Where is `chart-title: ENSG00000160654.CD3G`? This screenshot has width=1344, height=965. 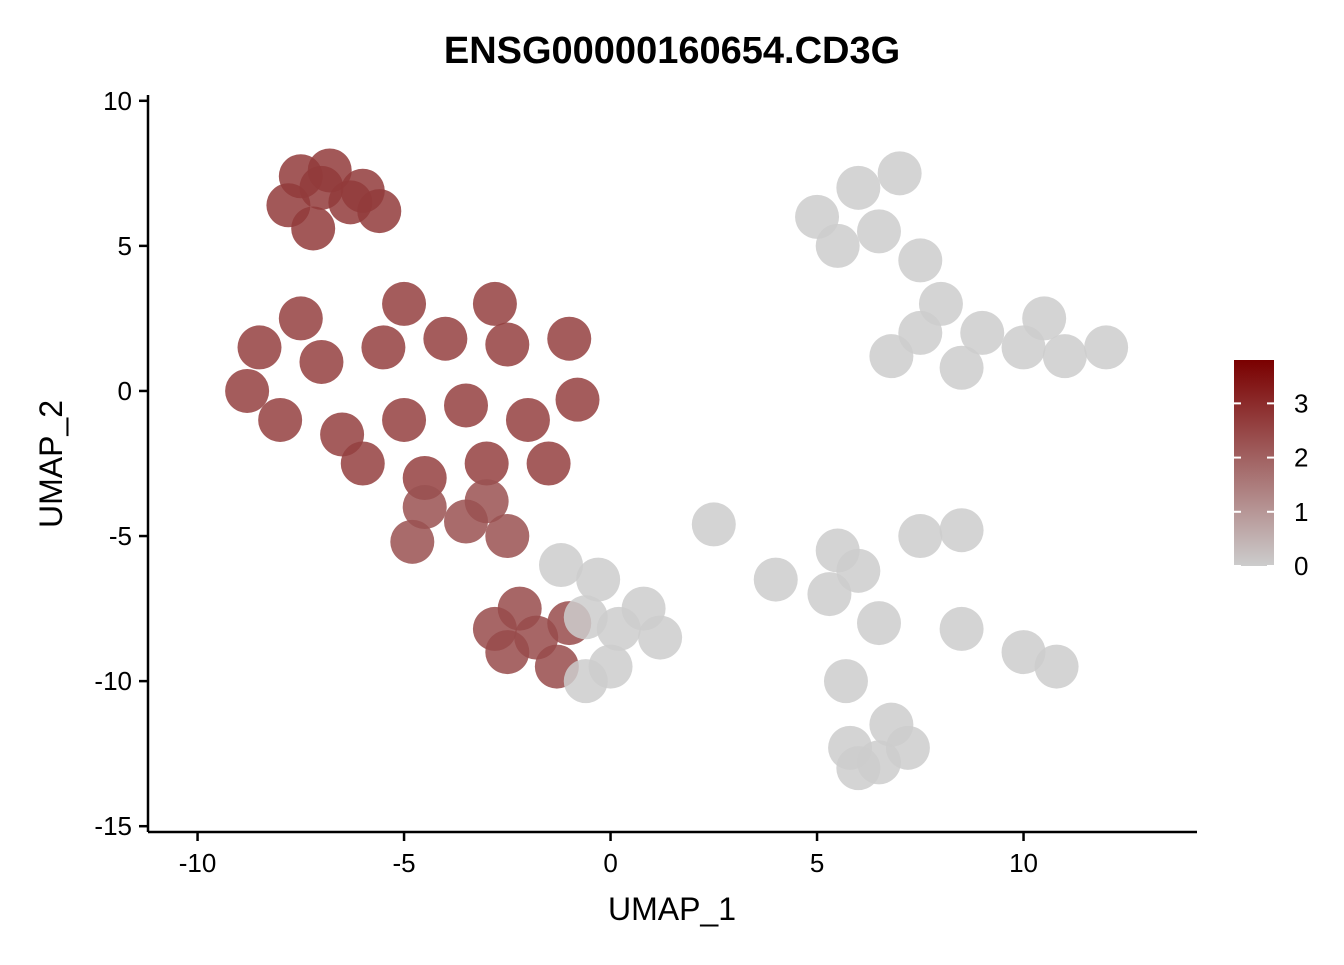 chart-title: ENSG00000160654.CD3G is located at coordinates (672, 51).